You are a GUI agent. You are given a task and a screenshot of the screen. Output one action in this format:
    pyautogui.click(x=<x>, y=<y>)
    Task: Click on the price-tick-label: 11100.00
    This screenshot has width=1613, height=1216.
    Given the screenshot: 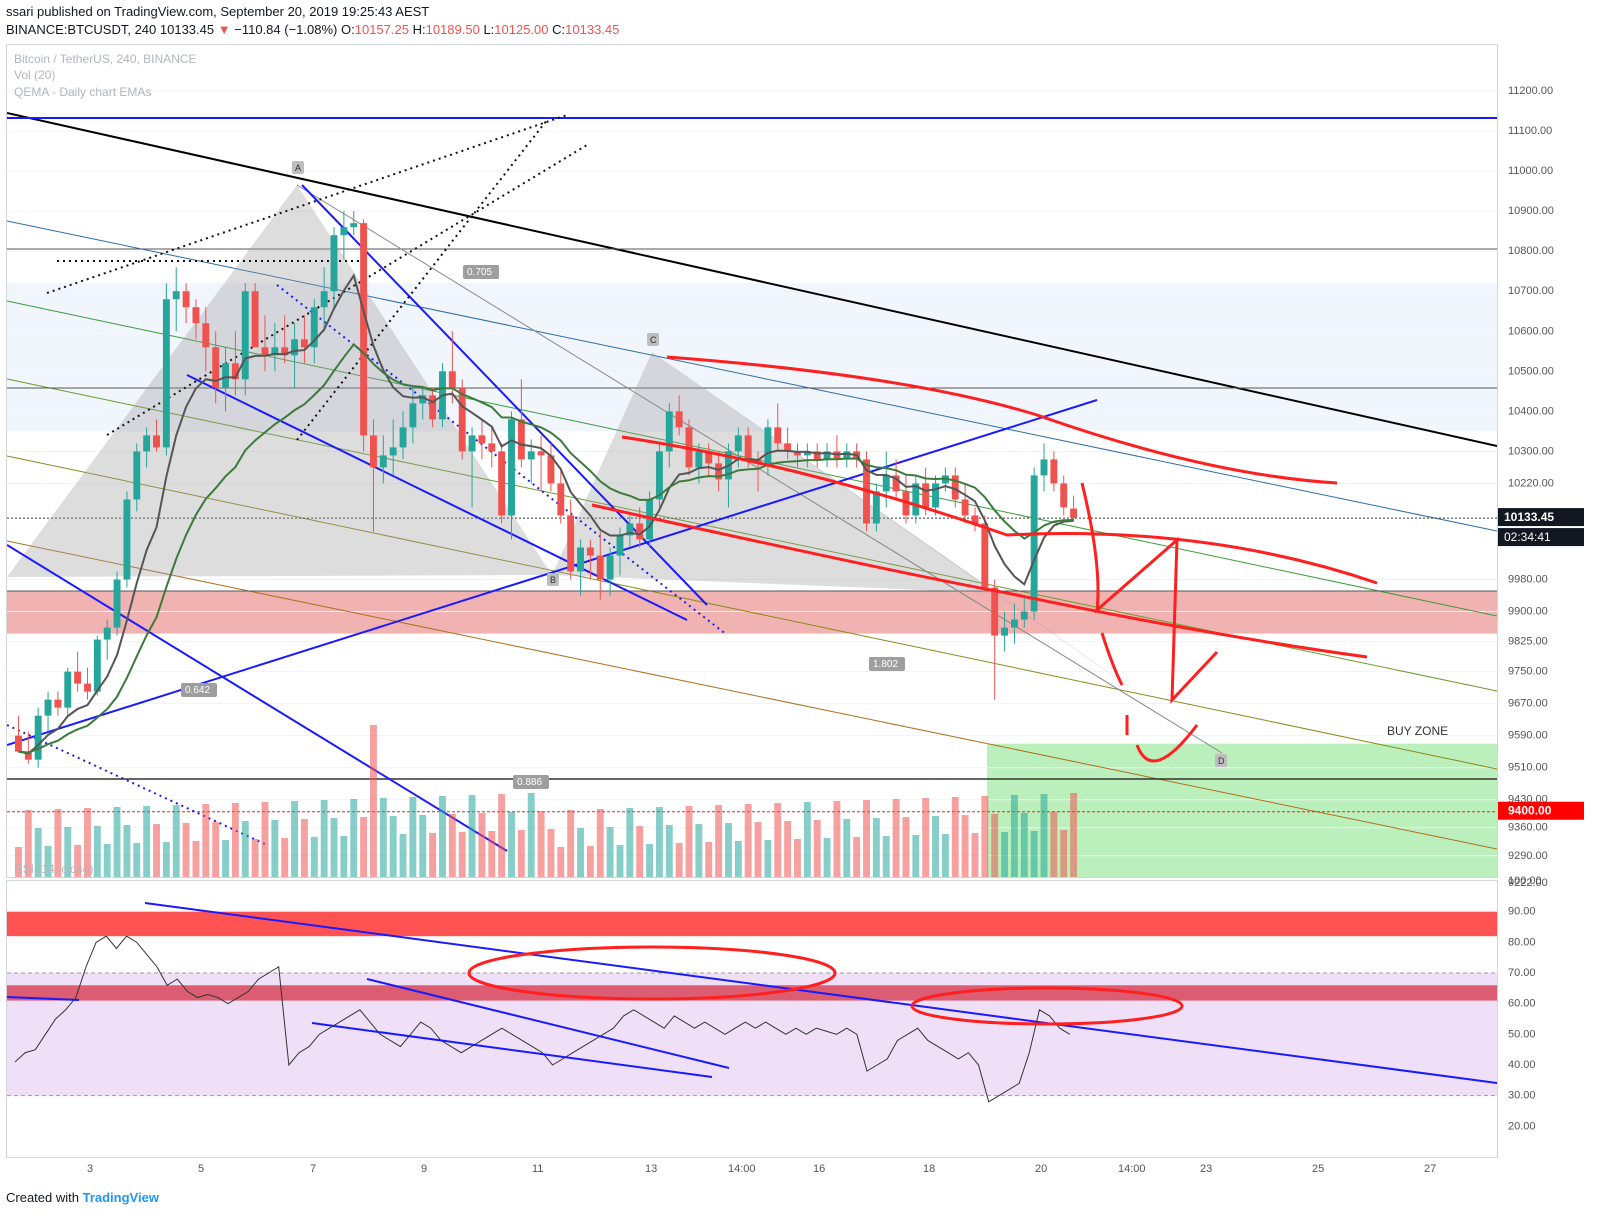 What is the action you would take?
    pyautogui.click(x=1530, y=131)
    